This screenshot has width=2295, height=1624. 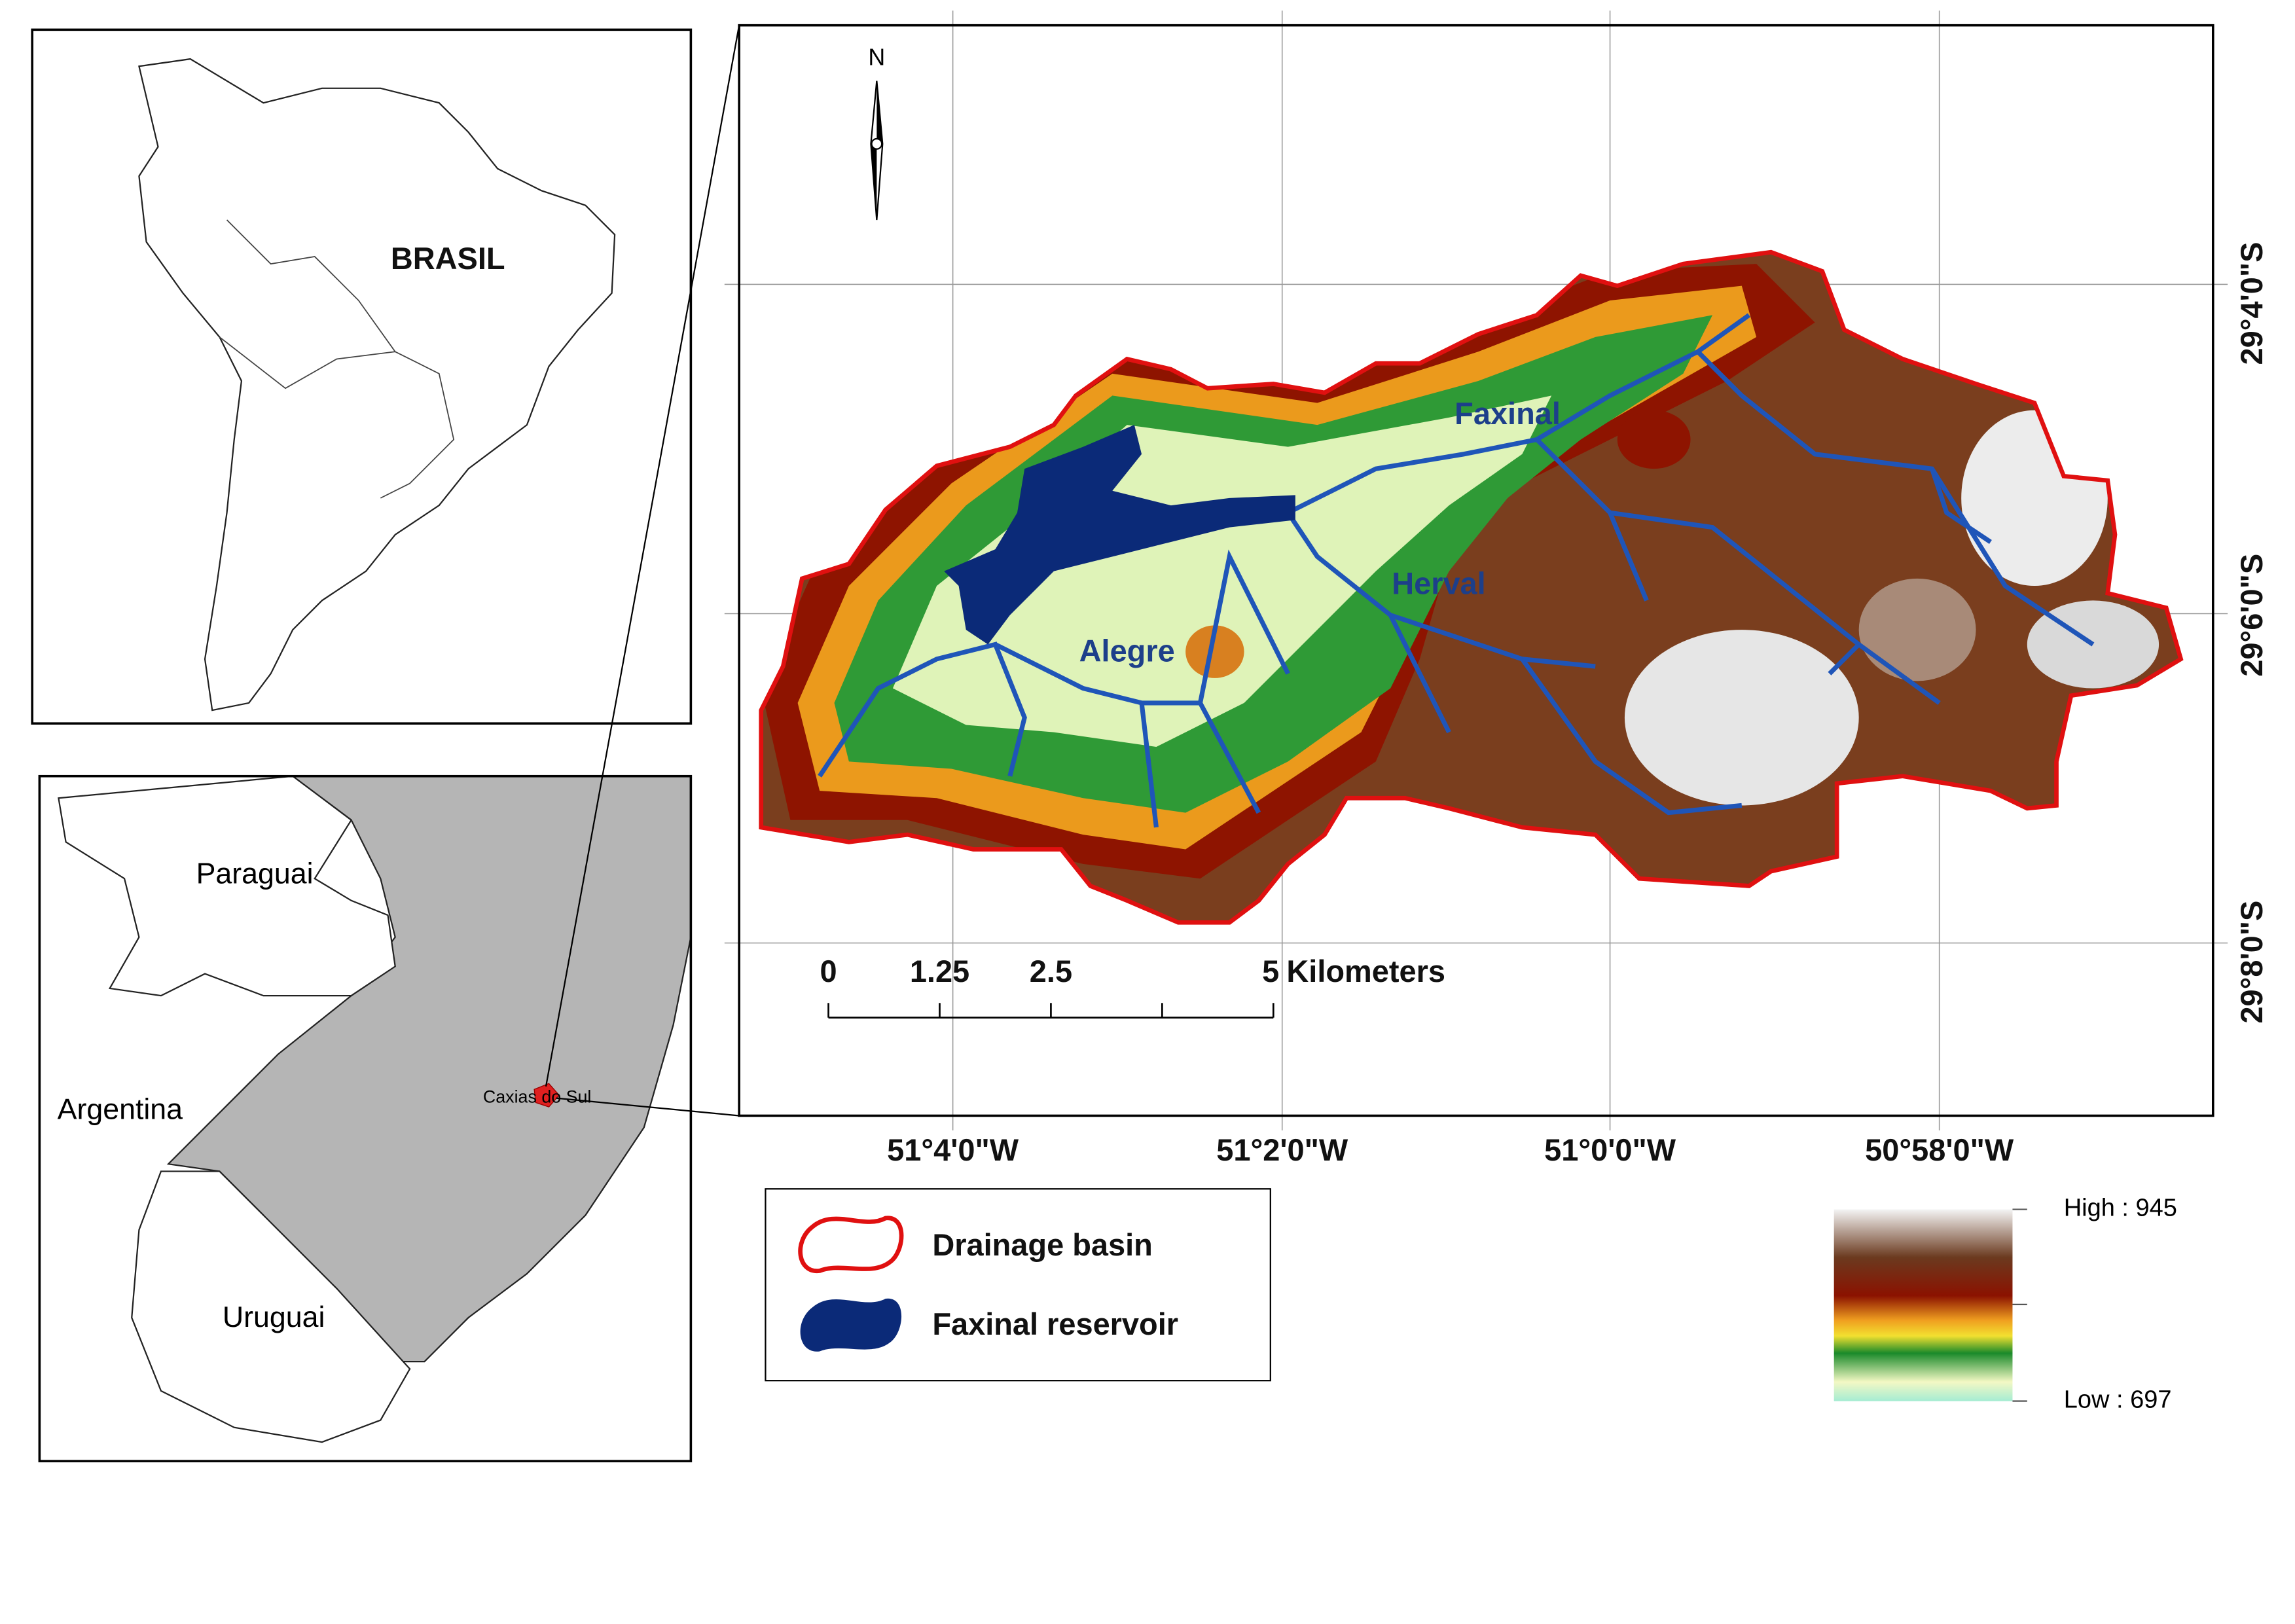 I want to click on ramp-label: Low : 697, so click(x=2118, y=1400).